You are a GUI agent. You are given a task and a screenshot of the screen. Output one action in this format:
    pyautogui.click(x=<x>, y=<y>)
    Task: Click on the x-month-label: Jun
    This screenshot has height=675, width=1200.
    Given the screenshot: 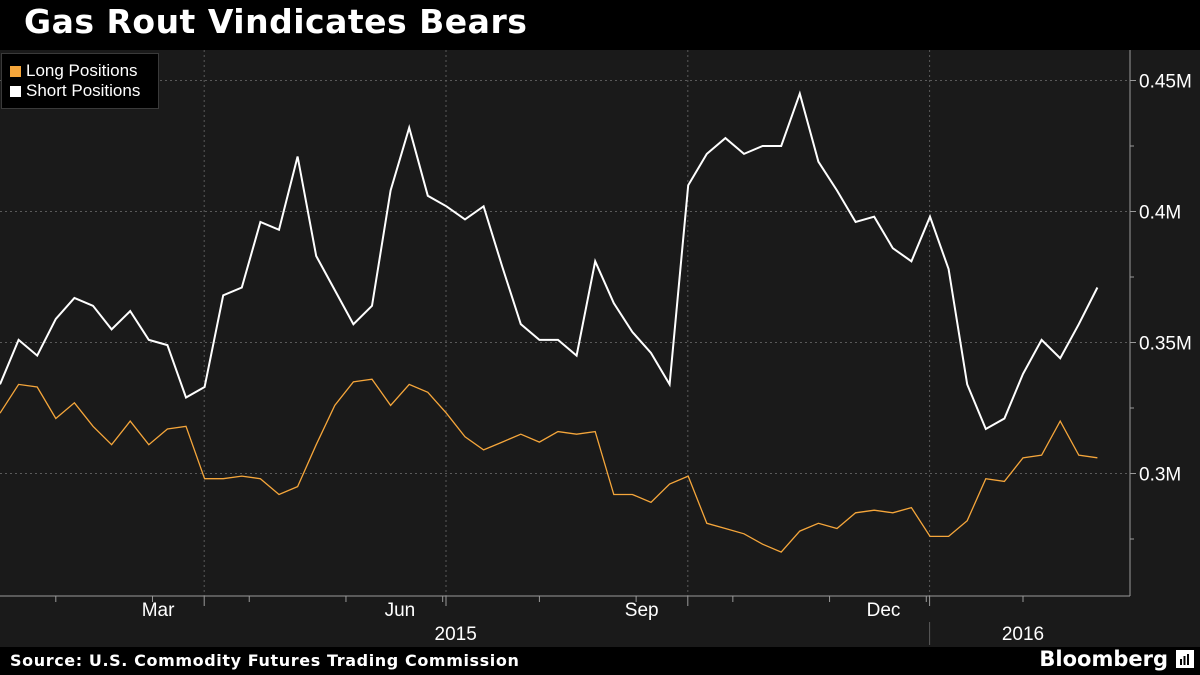 What is the action you would take?
    pyautogui.click(x=400, y=610)
    